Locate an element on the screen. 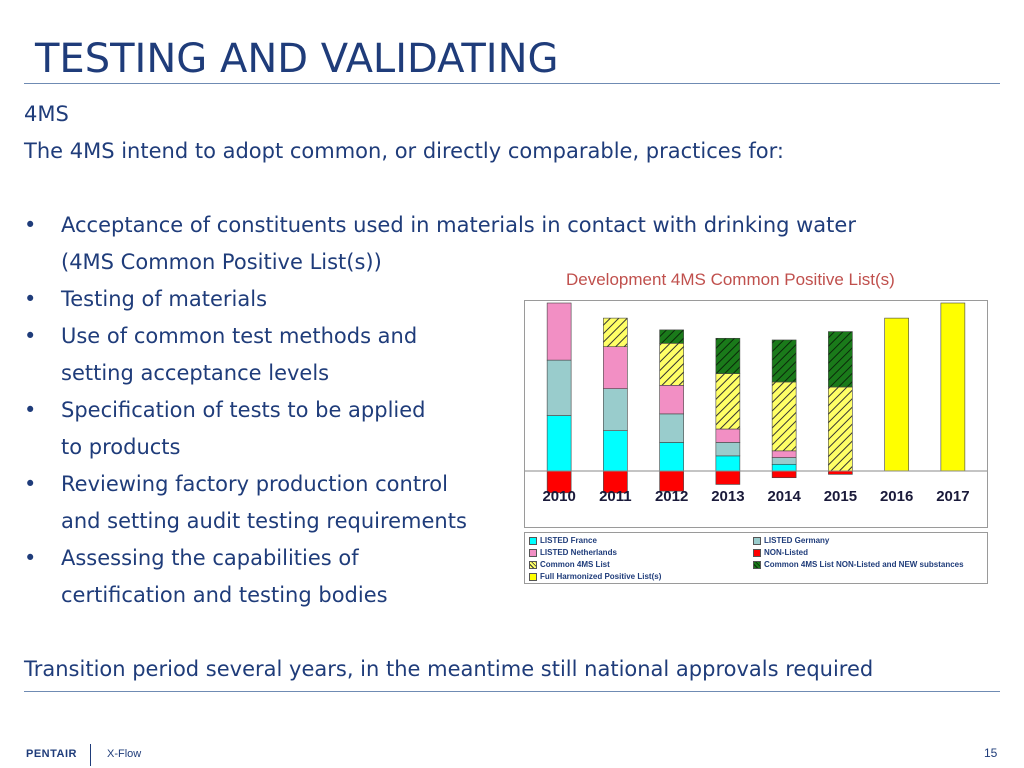 The width and height of the screenshot is (1024, 768). legend-item: Common 4MS List is located at coordinates (569, 564).